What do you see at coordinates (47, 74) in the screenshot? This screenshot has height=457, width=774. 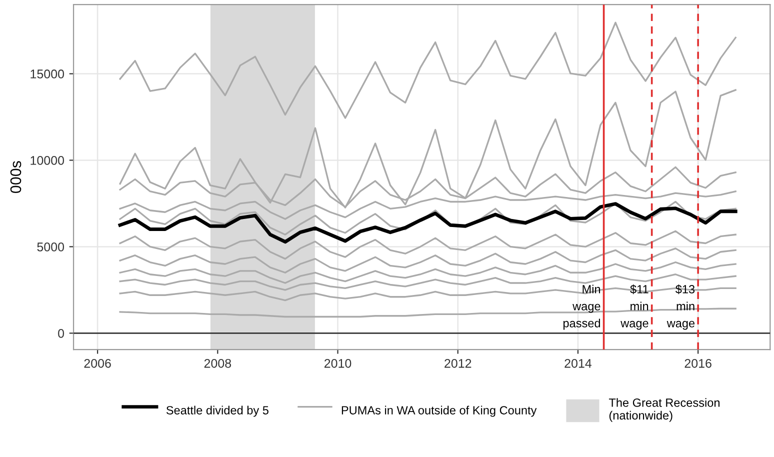 I see `y-tick-label: 15000` at bounding box center [47, 74].